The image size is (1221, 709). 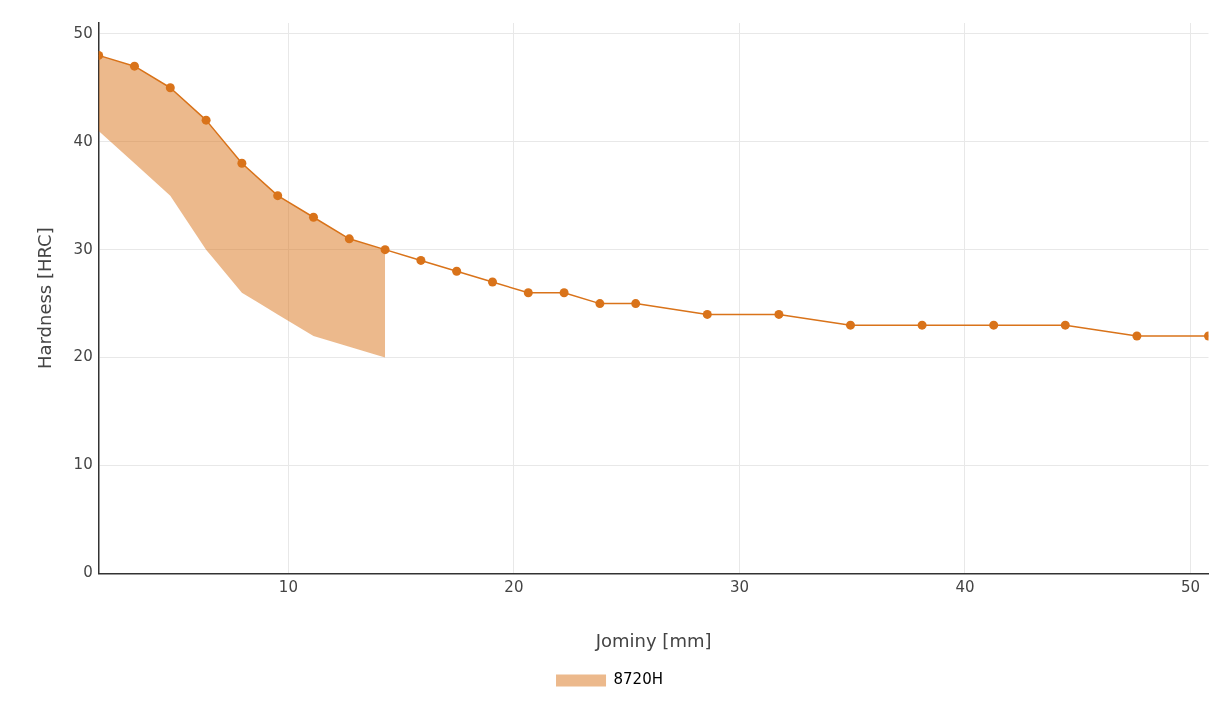 I want to click on y-tick-label: 40, so click(x=83, y=140).